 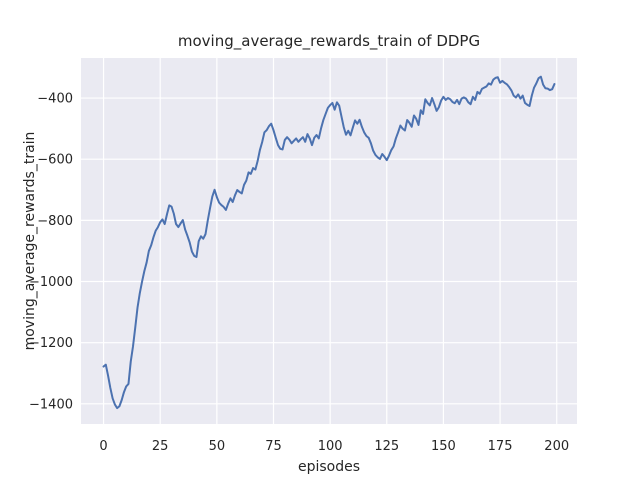 I want to click on chart-title: moving_average_rewards_train of DDPG, so click(x=329, y=41).